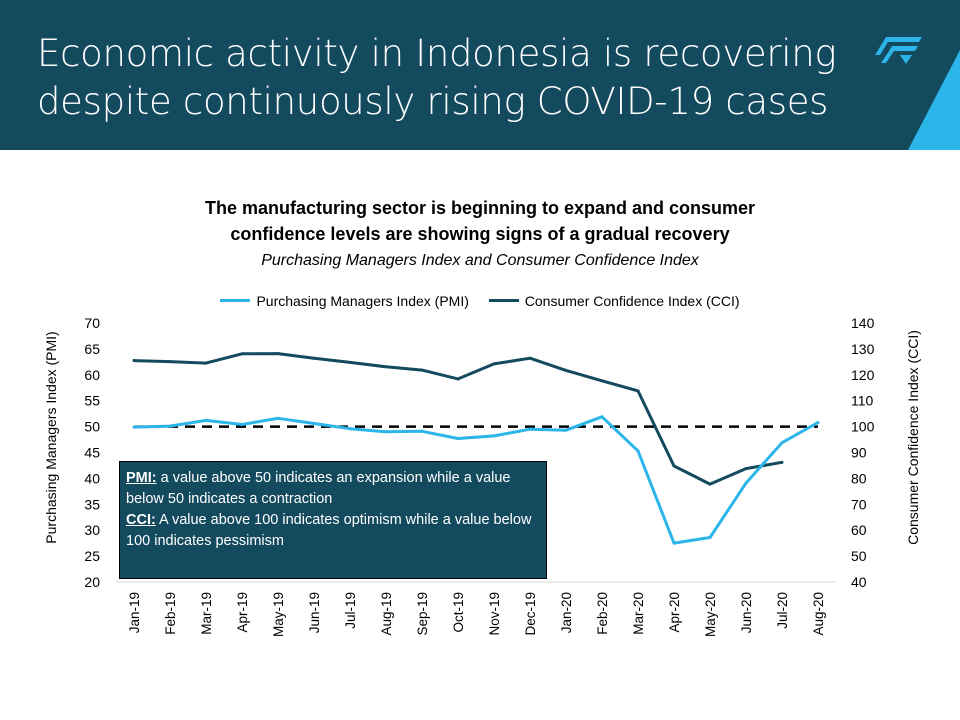 The height and width of the screenshot is (720, 960). What do you see at coordinates (862, 401) in the screenshot?
I see `y-right-tick-label: 110` at bounding box center [862, 401].